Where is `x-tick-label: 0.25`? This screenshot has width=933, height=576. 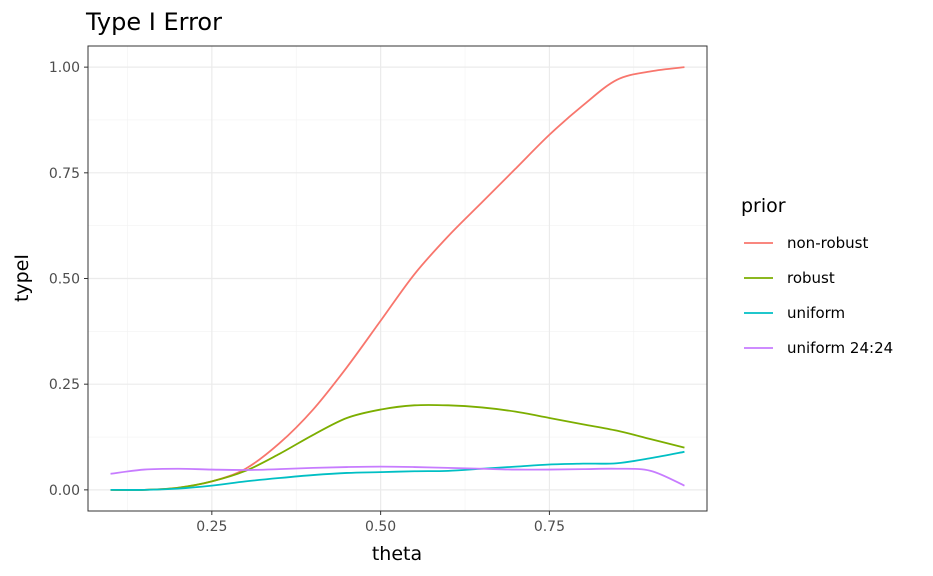 x-tick-label: 0.25 is located at coordinates (211, 527).